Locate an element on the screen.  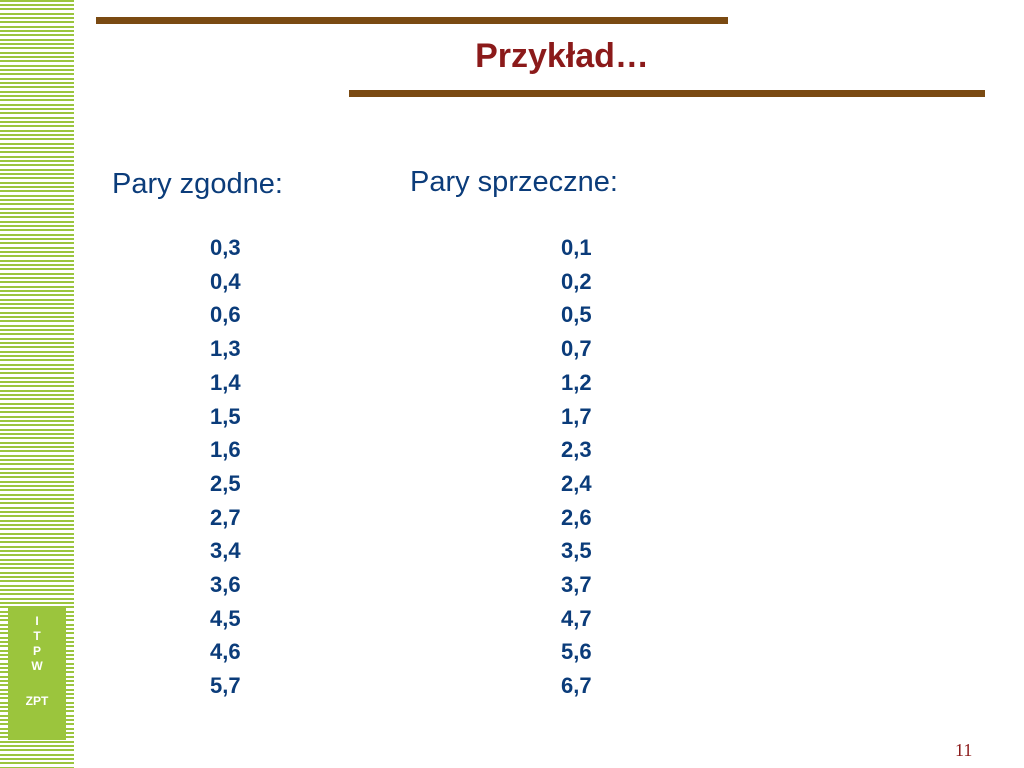
list-item: 4,7 is located at coordinates (576, 618).